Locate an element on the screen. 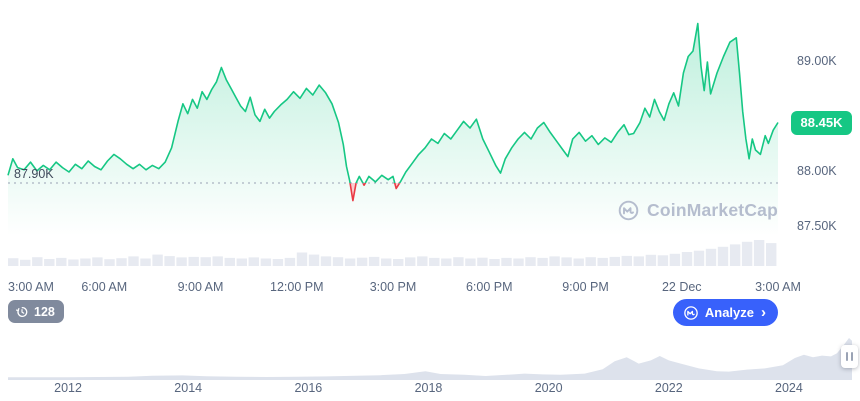 This screenshot has height=401, width=860. x-axis-label: 9:00 AM is located at coordinates (200, 287).